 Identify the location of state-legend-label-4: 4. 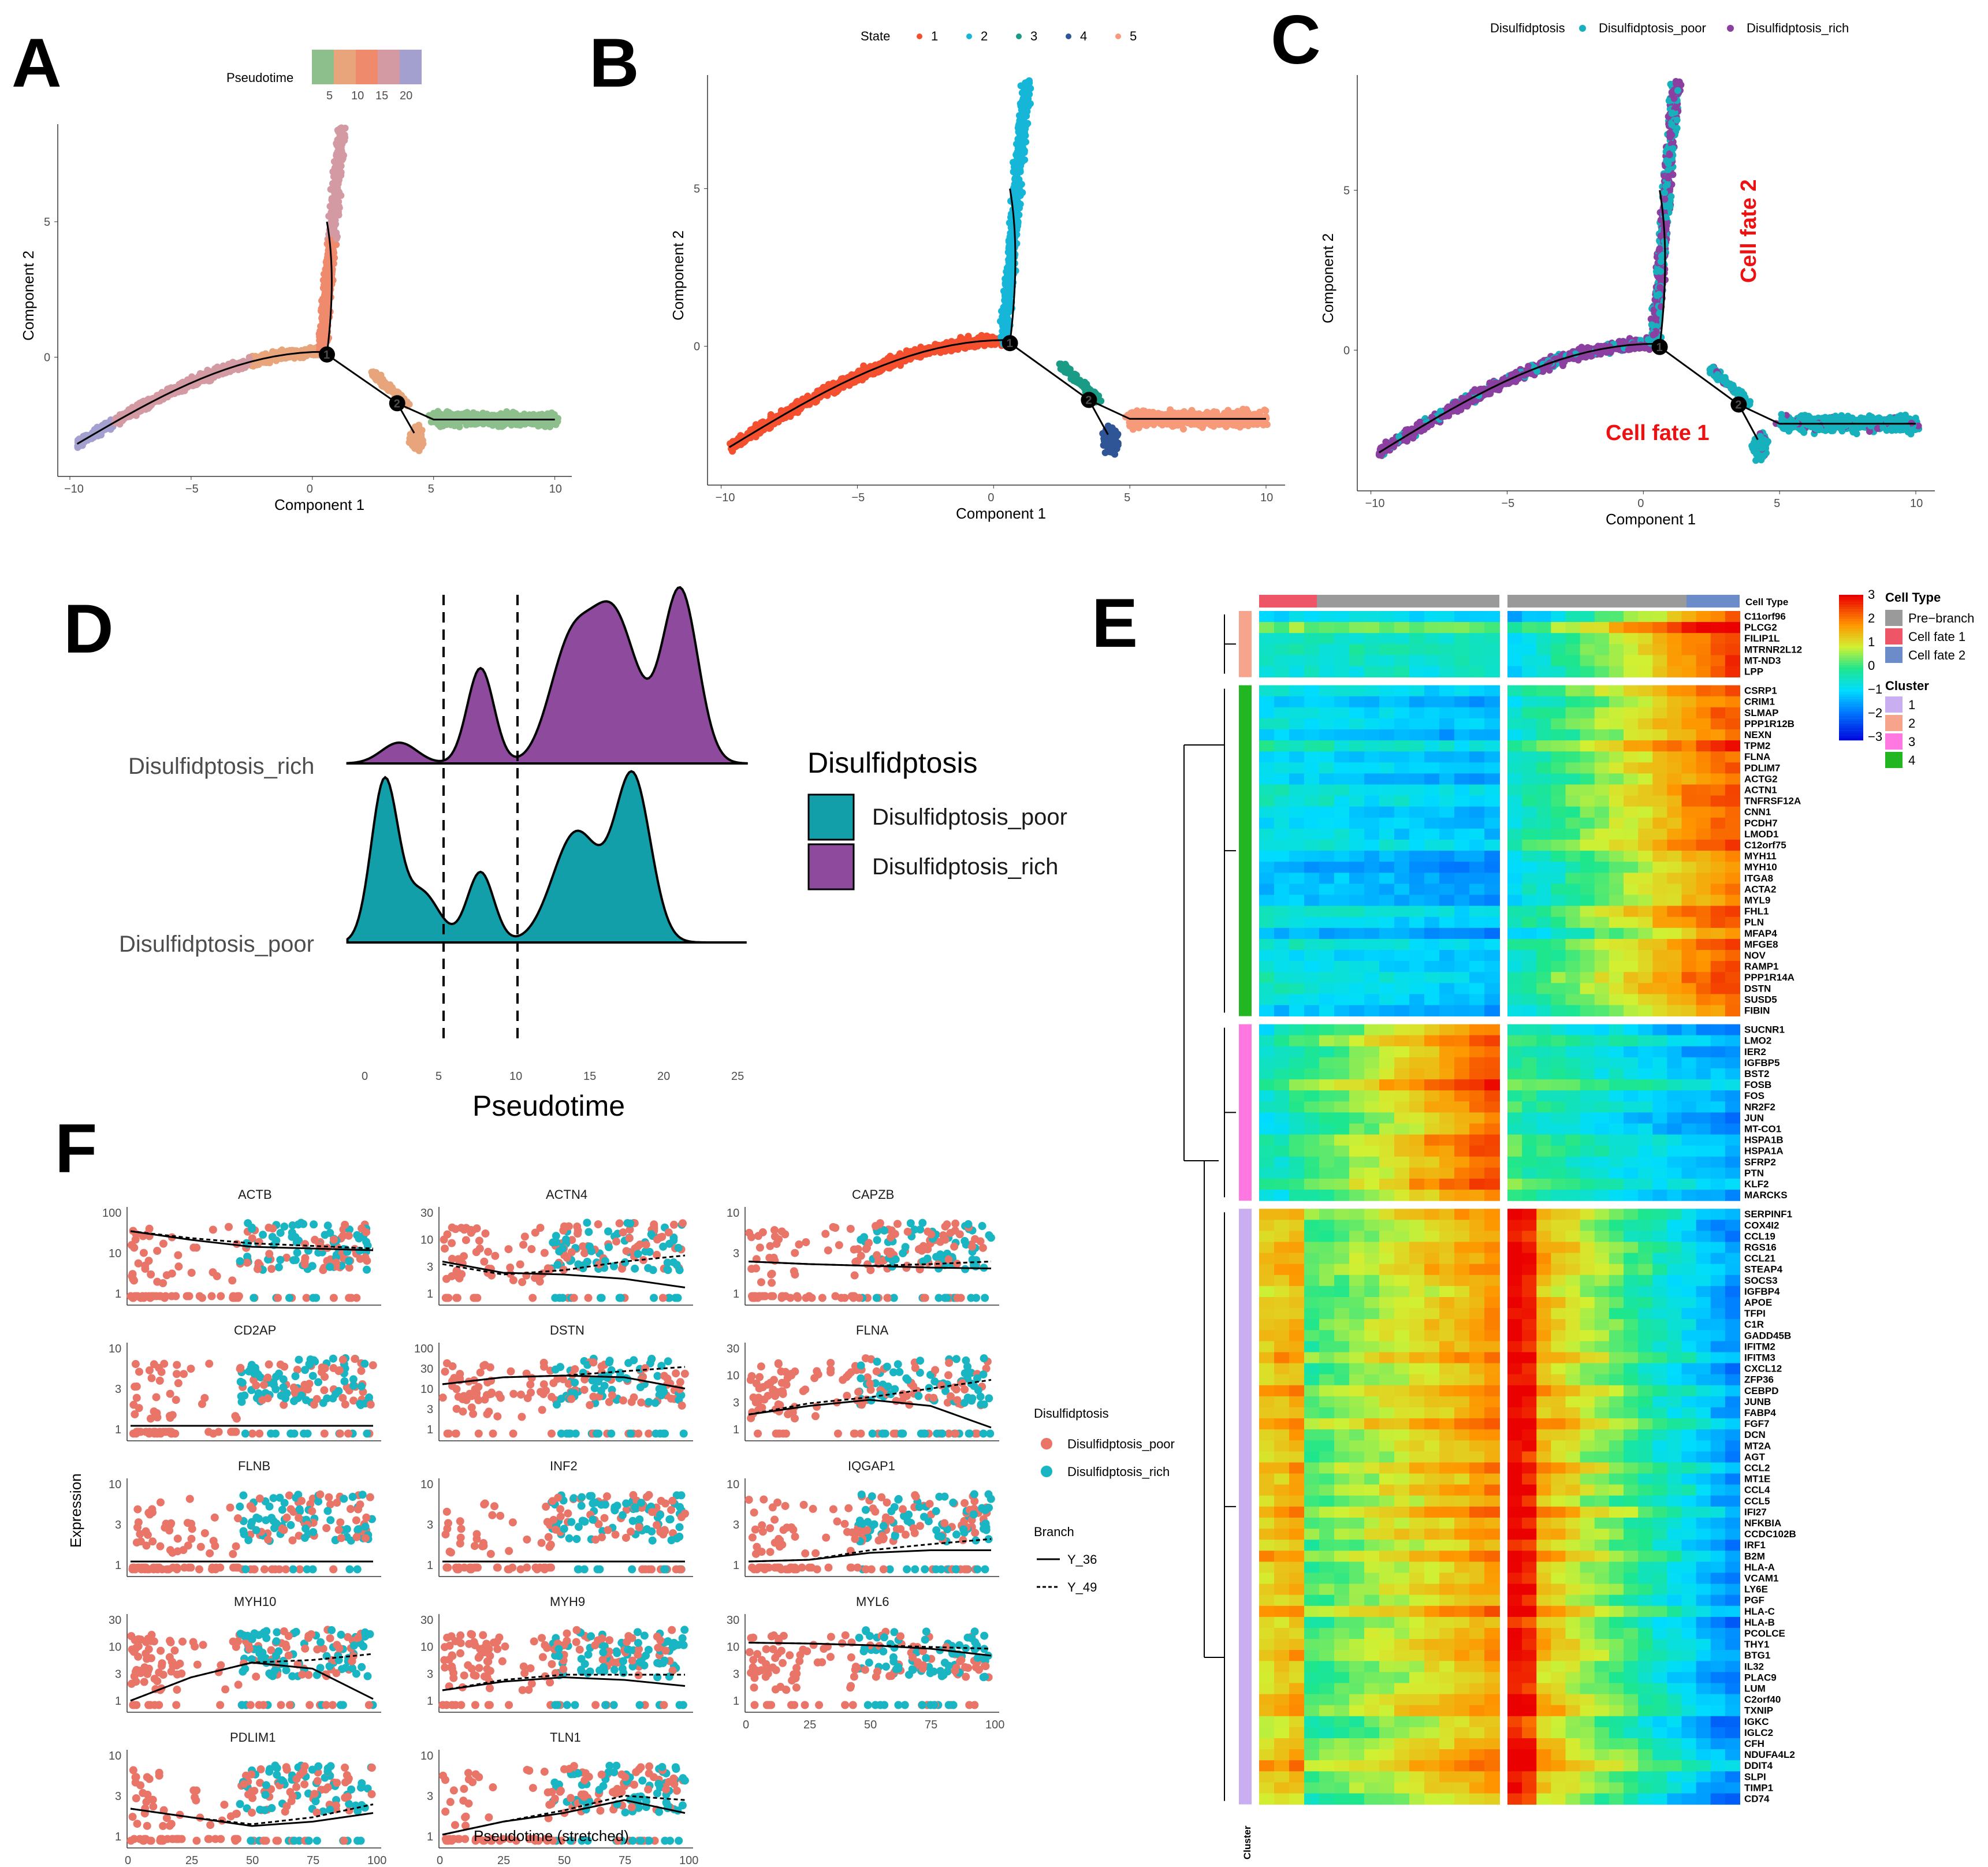
(1083, 36).